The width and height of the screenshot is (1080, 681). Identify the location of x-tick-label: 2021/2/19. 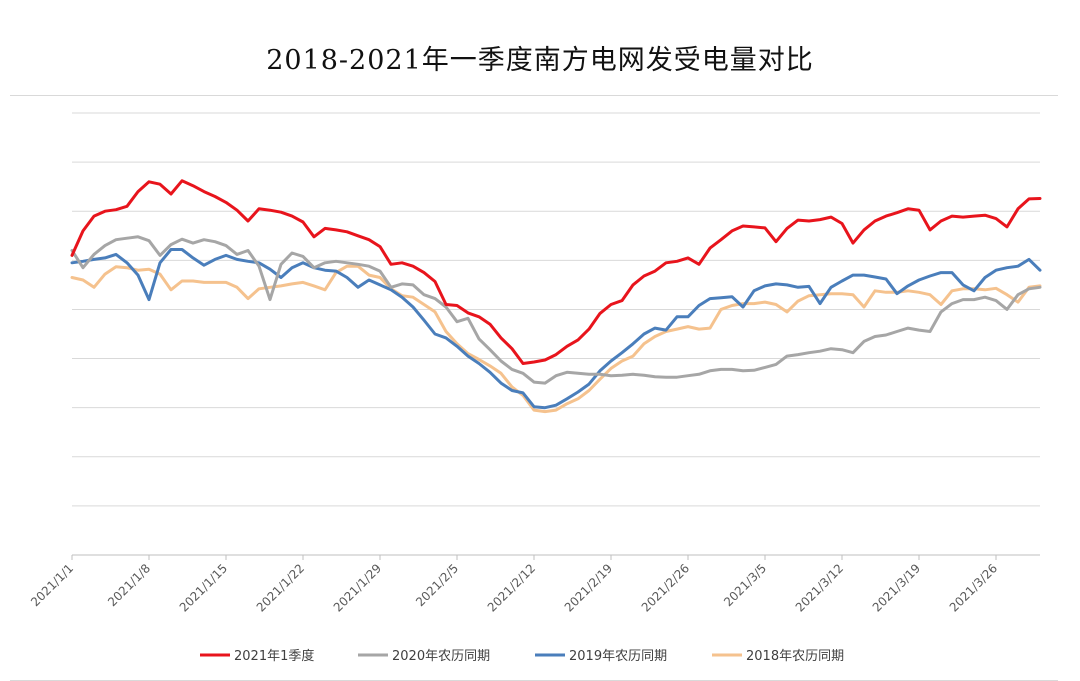
(588, 587).